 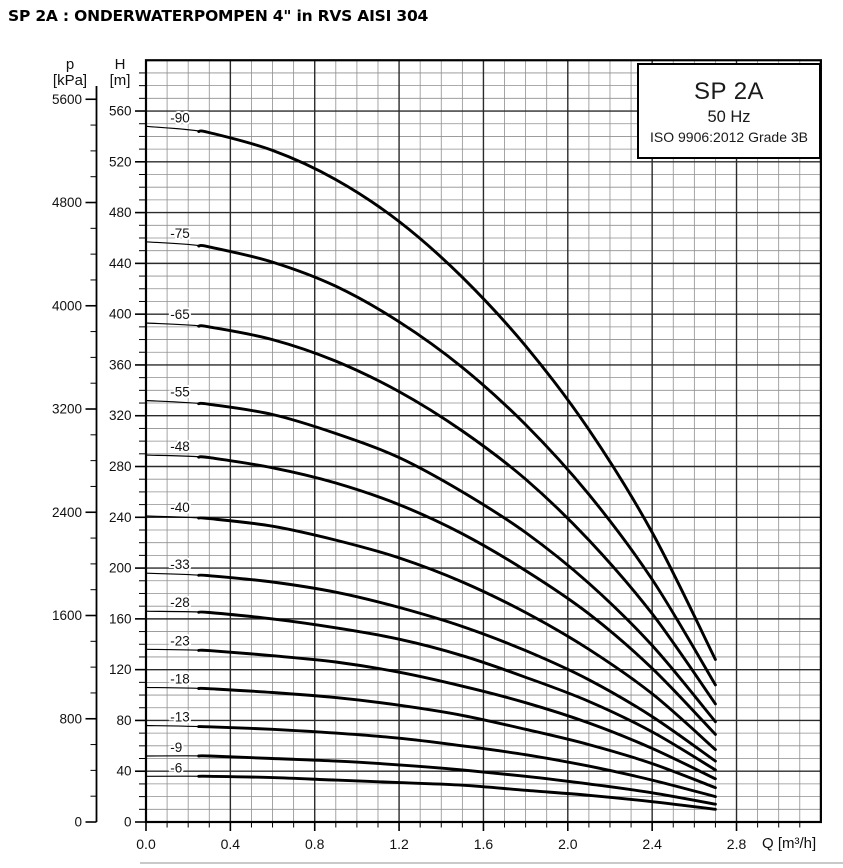 I want to click on pressure-axis-unit-label: p [kPa], so click(x=70, y=73).